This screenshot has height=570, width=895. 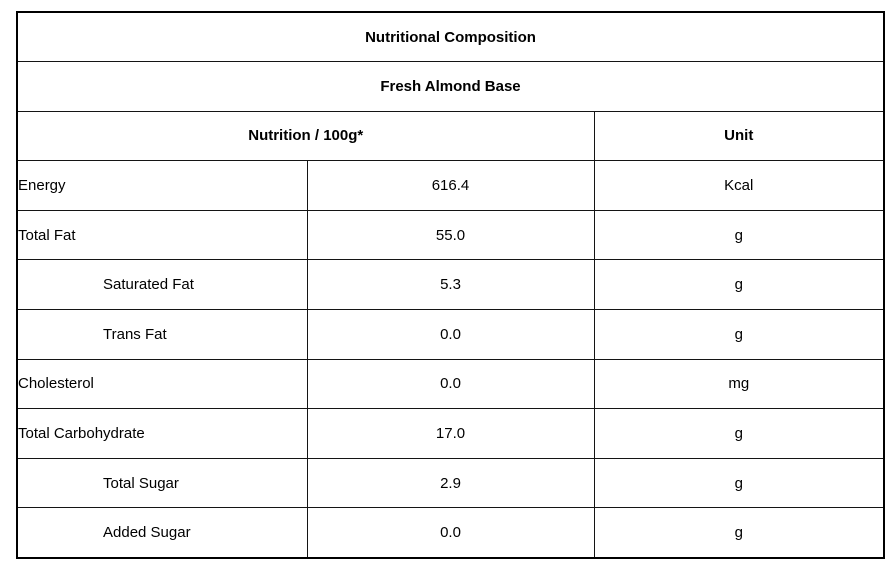 I want to click on table-row: Trans Fat 0.0 g, so click(x=450, y=334).